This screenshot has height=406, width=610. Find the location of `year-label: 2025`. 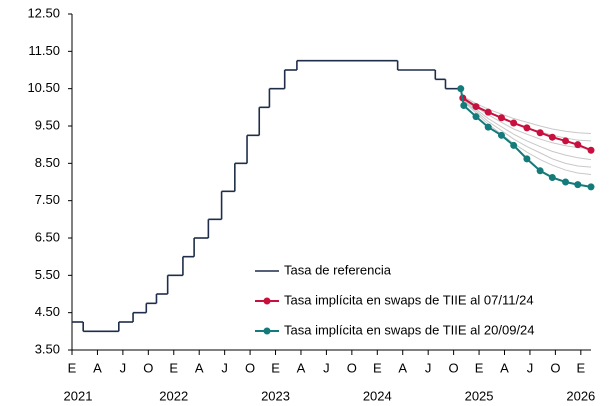

year-label: 2025 is located at coordinates (479, 395).